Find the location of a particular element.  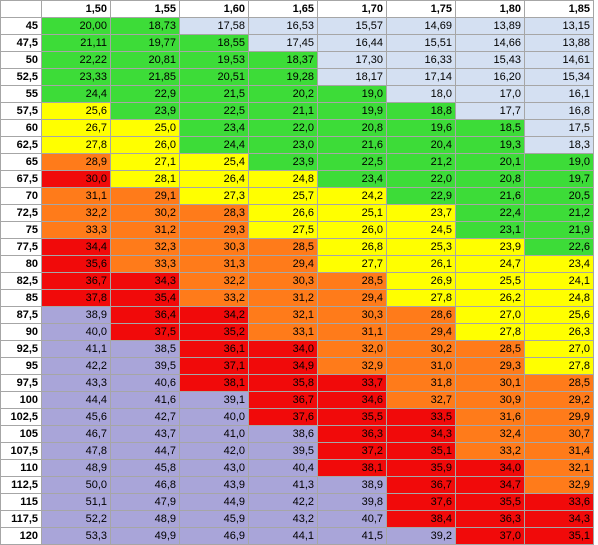

value-cell: 27,8 is located at coordinates (76, 145).